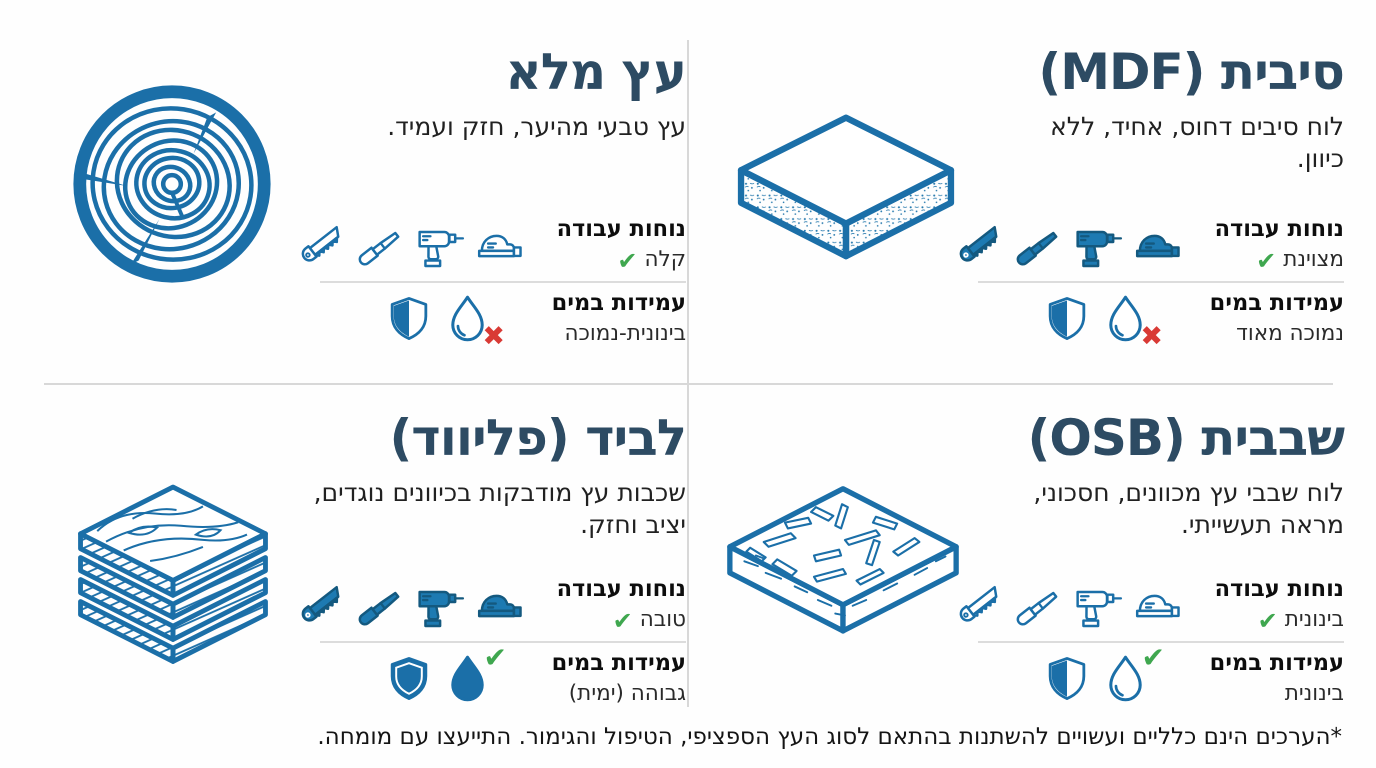  What do you see at coordinates (538, 438) in the screenshot?
I see `card-title: לביד (פליווד)` at bounding box center [538, 438].